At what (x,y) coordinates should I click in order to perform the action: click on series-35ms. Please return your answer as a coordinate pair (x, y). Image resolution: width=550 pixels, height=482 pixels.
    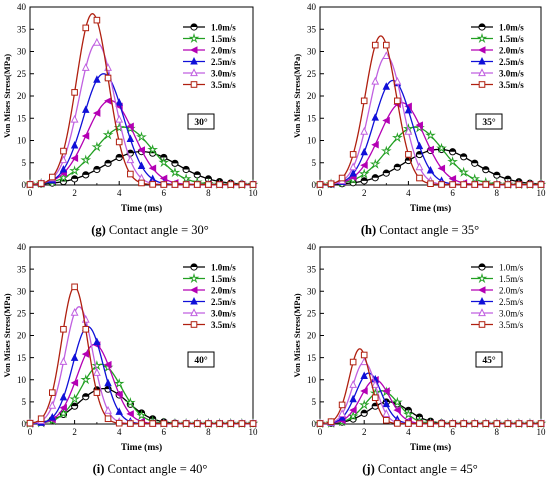
    Looking at the image, I should click on (141, 355).